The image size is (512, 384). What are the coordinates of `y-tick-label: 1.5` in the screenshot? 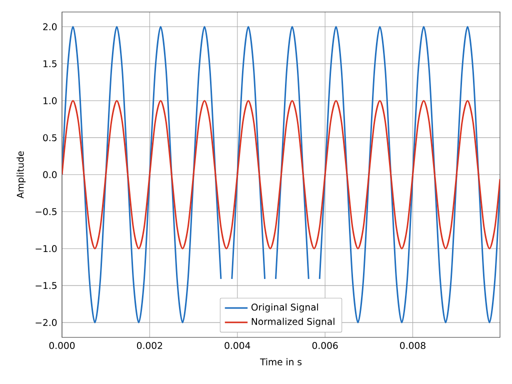 It's located at (50, 64).